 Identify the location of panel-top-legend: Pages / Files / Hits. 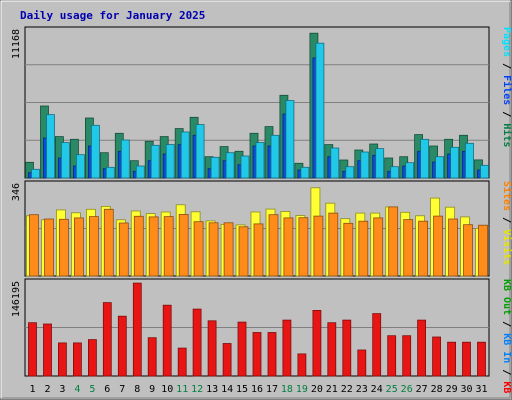
(506, 87).